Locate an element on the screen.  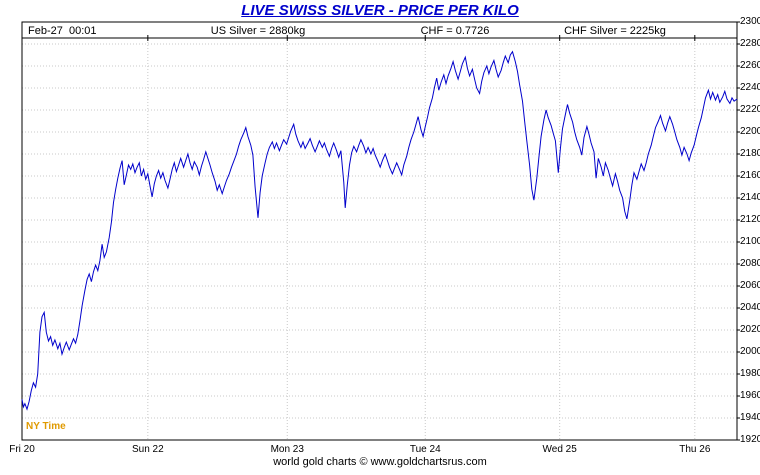
x-axis-label: Sun 22 is located at coordinates (147, 449).